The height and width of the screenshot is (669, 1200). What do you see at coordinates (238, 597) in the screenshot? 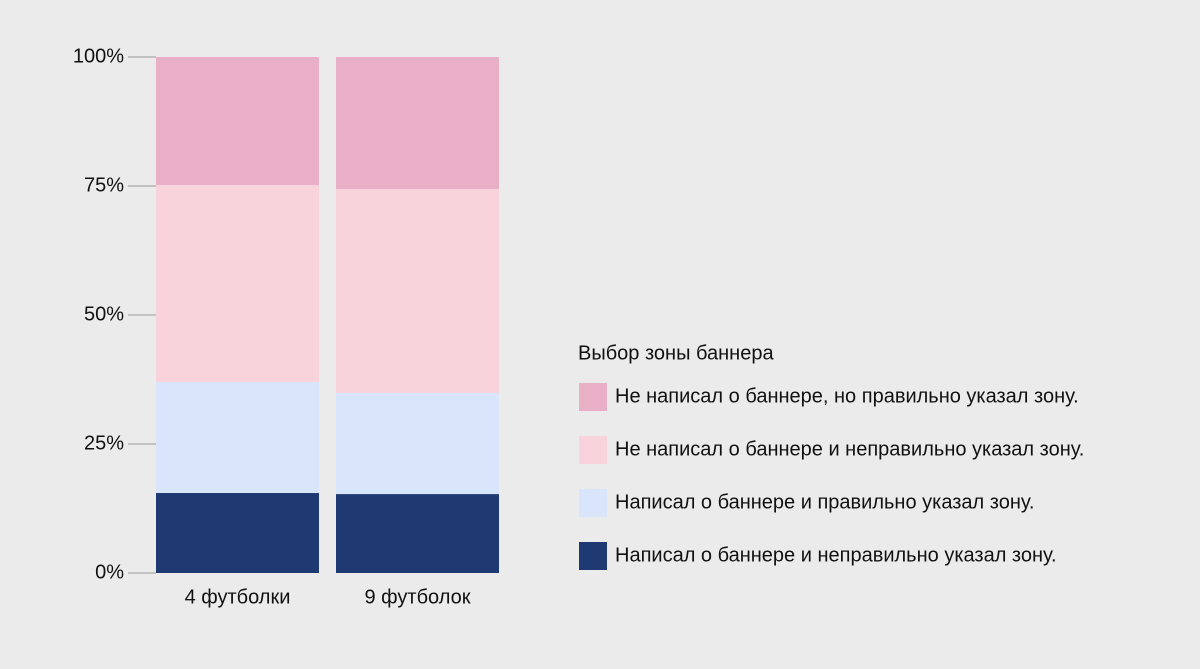
I see `x-tick-label: 4 футболки` at bounding box center [238, 597].